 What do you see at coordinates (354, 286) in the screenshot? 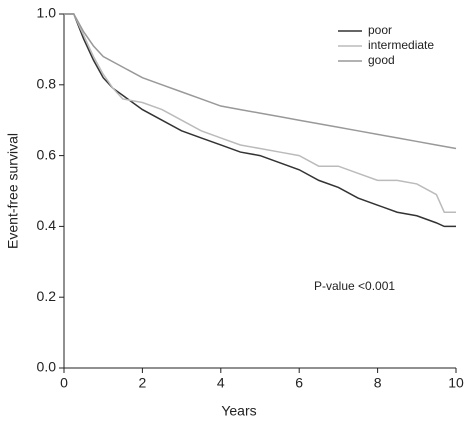
I see `annotation: P-value <0.001` at bounding box center [354, 286].